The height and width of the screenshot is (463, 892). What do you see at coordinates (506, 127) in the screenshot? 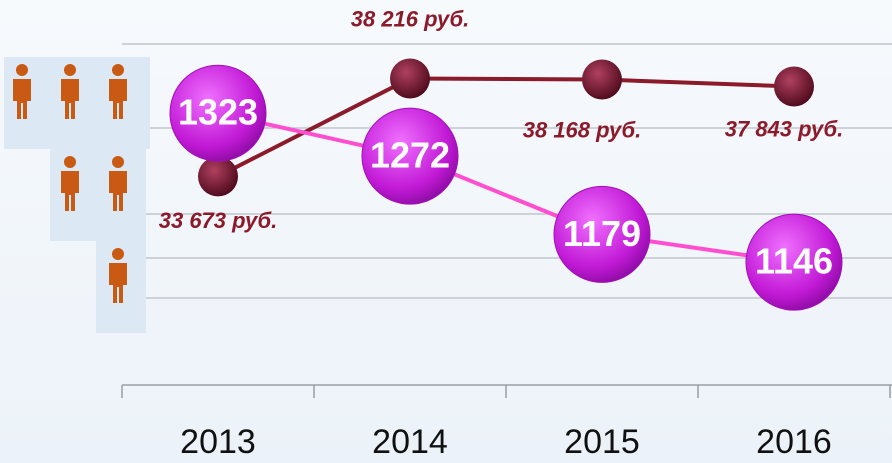
I see `series-line` at bounding box center [506, 127].